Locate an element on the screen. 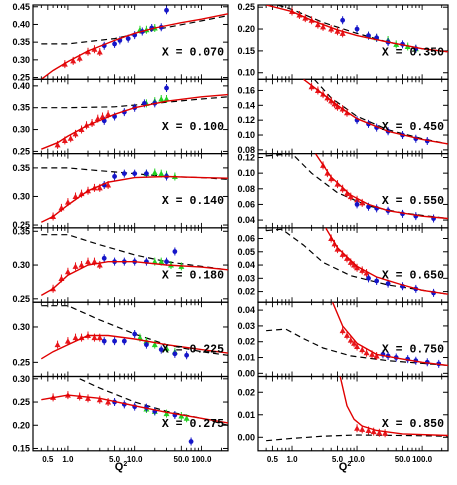  panel-8: 0.12 0.10 0.08 0.06 0.04 X = 0.550 is located at coordinates (343, 191).